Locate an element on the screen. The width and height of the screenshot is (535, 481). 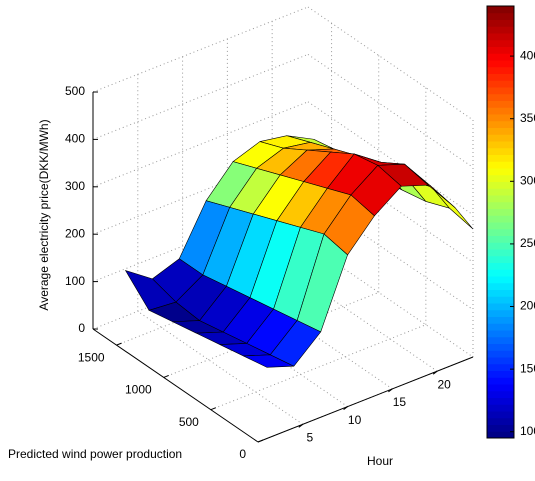
z-axis-label: Average electricity price(DKK/MWh) is located at coordinates (44, 214).